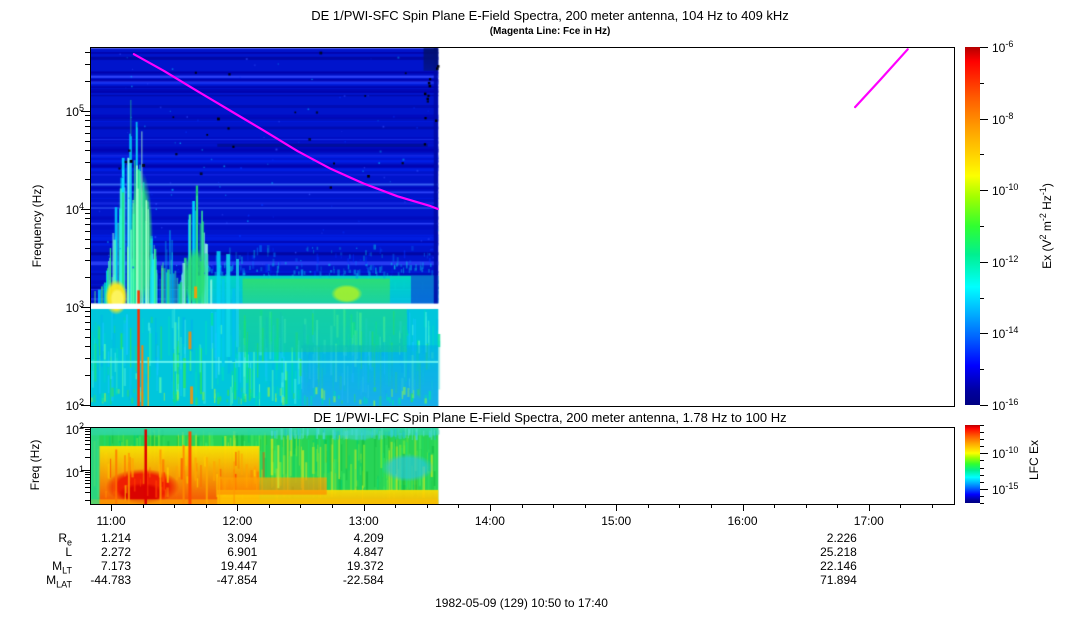  I want to click on ephemeris-value: -47.854, so click(237, 580).